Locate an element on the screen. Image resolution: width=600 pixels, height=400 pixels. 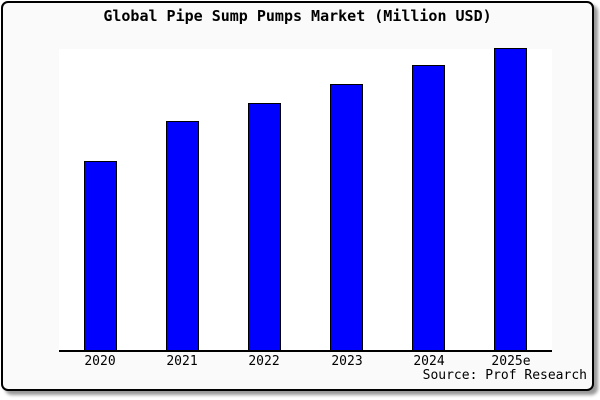
bar-2024 is located at coordinates (428, 207).